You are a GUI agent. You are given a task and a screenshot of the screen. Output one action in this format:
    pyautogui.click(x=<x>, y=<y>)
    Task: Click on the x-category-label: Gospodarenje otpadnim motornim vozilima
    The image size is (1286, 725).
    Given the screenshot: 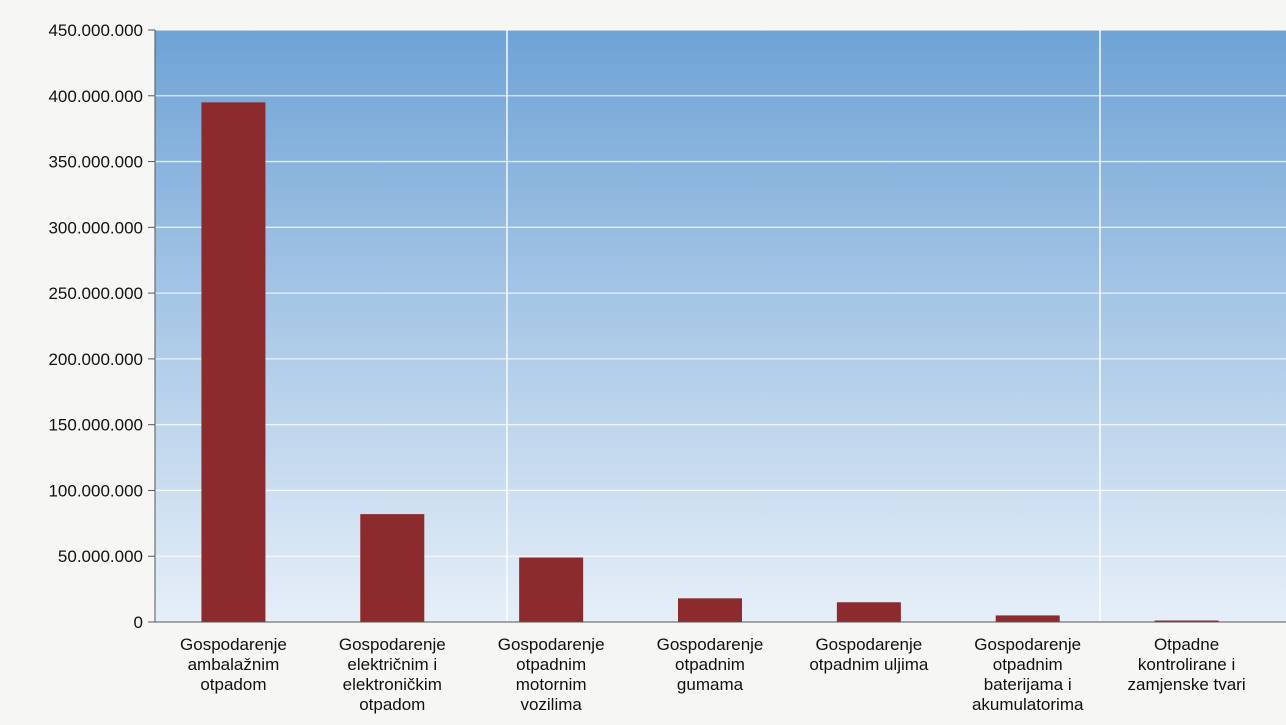 What is the action you would take?
    pyautogui.click(x=551, y=674)
    